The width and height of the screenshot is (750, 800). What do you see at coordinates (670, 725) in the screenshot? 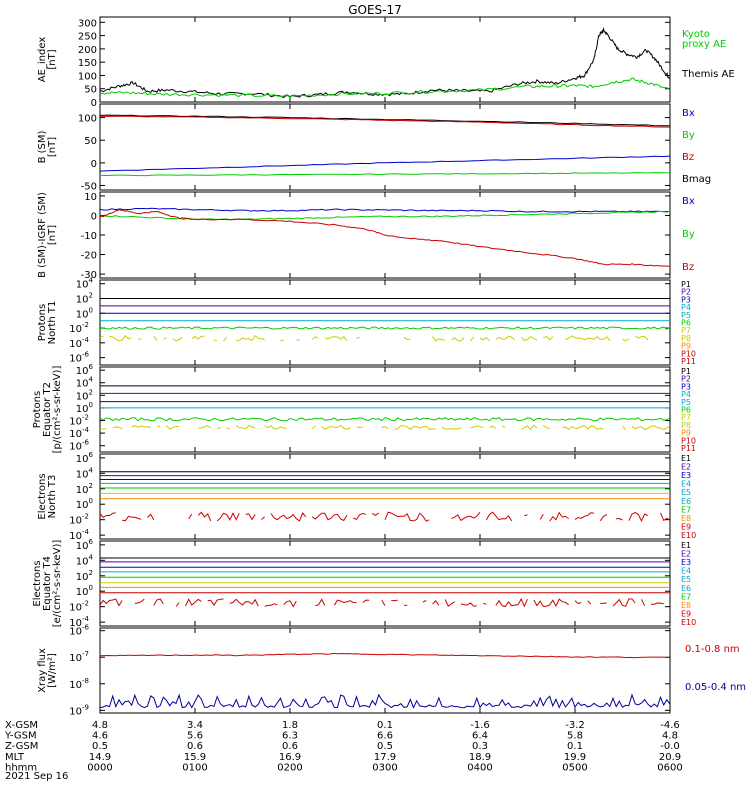
I see `footer-value: -4.6` at bounding box center [670, 725].